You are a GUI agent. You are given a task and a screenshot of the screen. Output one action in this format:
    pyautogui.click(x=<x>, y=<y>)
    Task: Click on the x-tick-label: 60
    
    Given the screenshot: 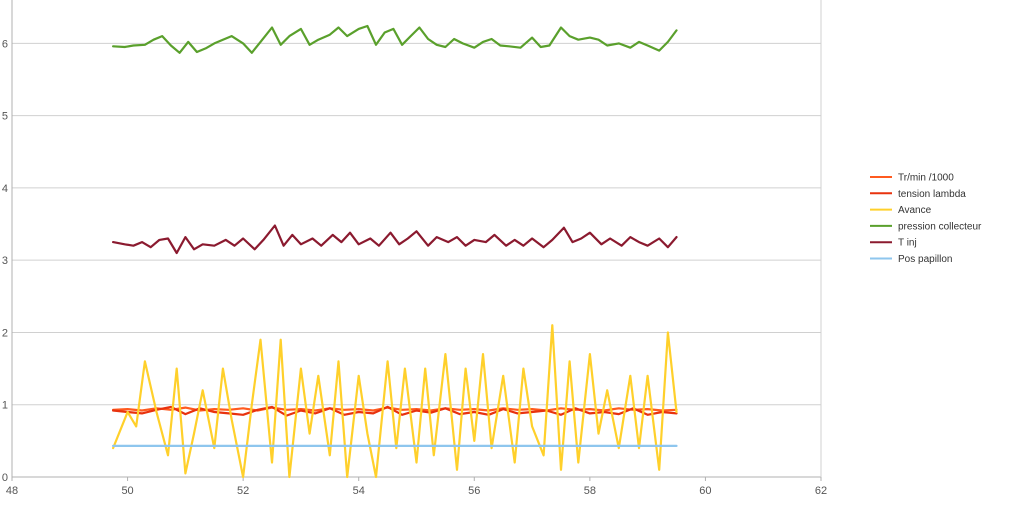 What is the action you would take?
    pyautogui.click(x=705, y=491)
    